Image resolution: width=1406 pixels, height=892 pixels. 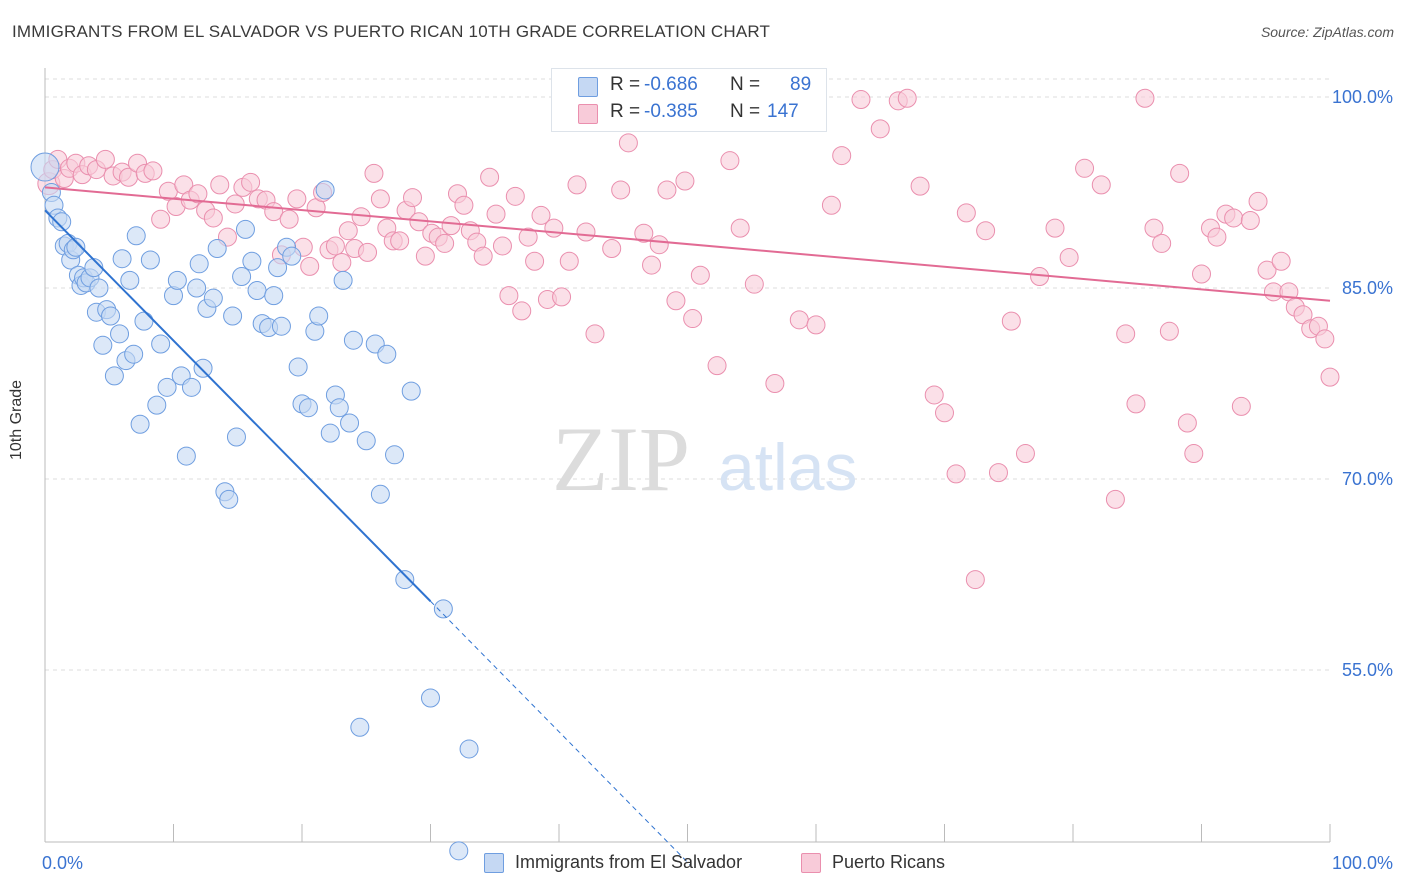 What do you see at coordinates (1367, 288) in the screenshot?
I see `y-tick-label: 85.0%` at bounding box center [1367, 288].